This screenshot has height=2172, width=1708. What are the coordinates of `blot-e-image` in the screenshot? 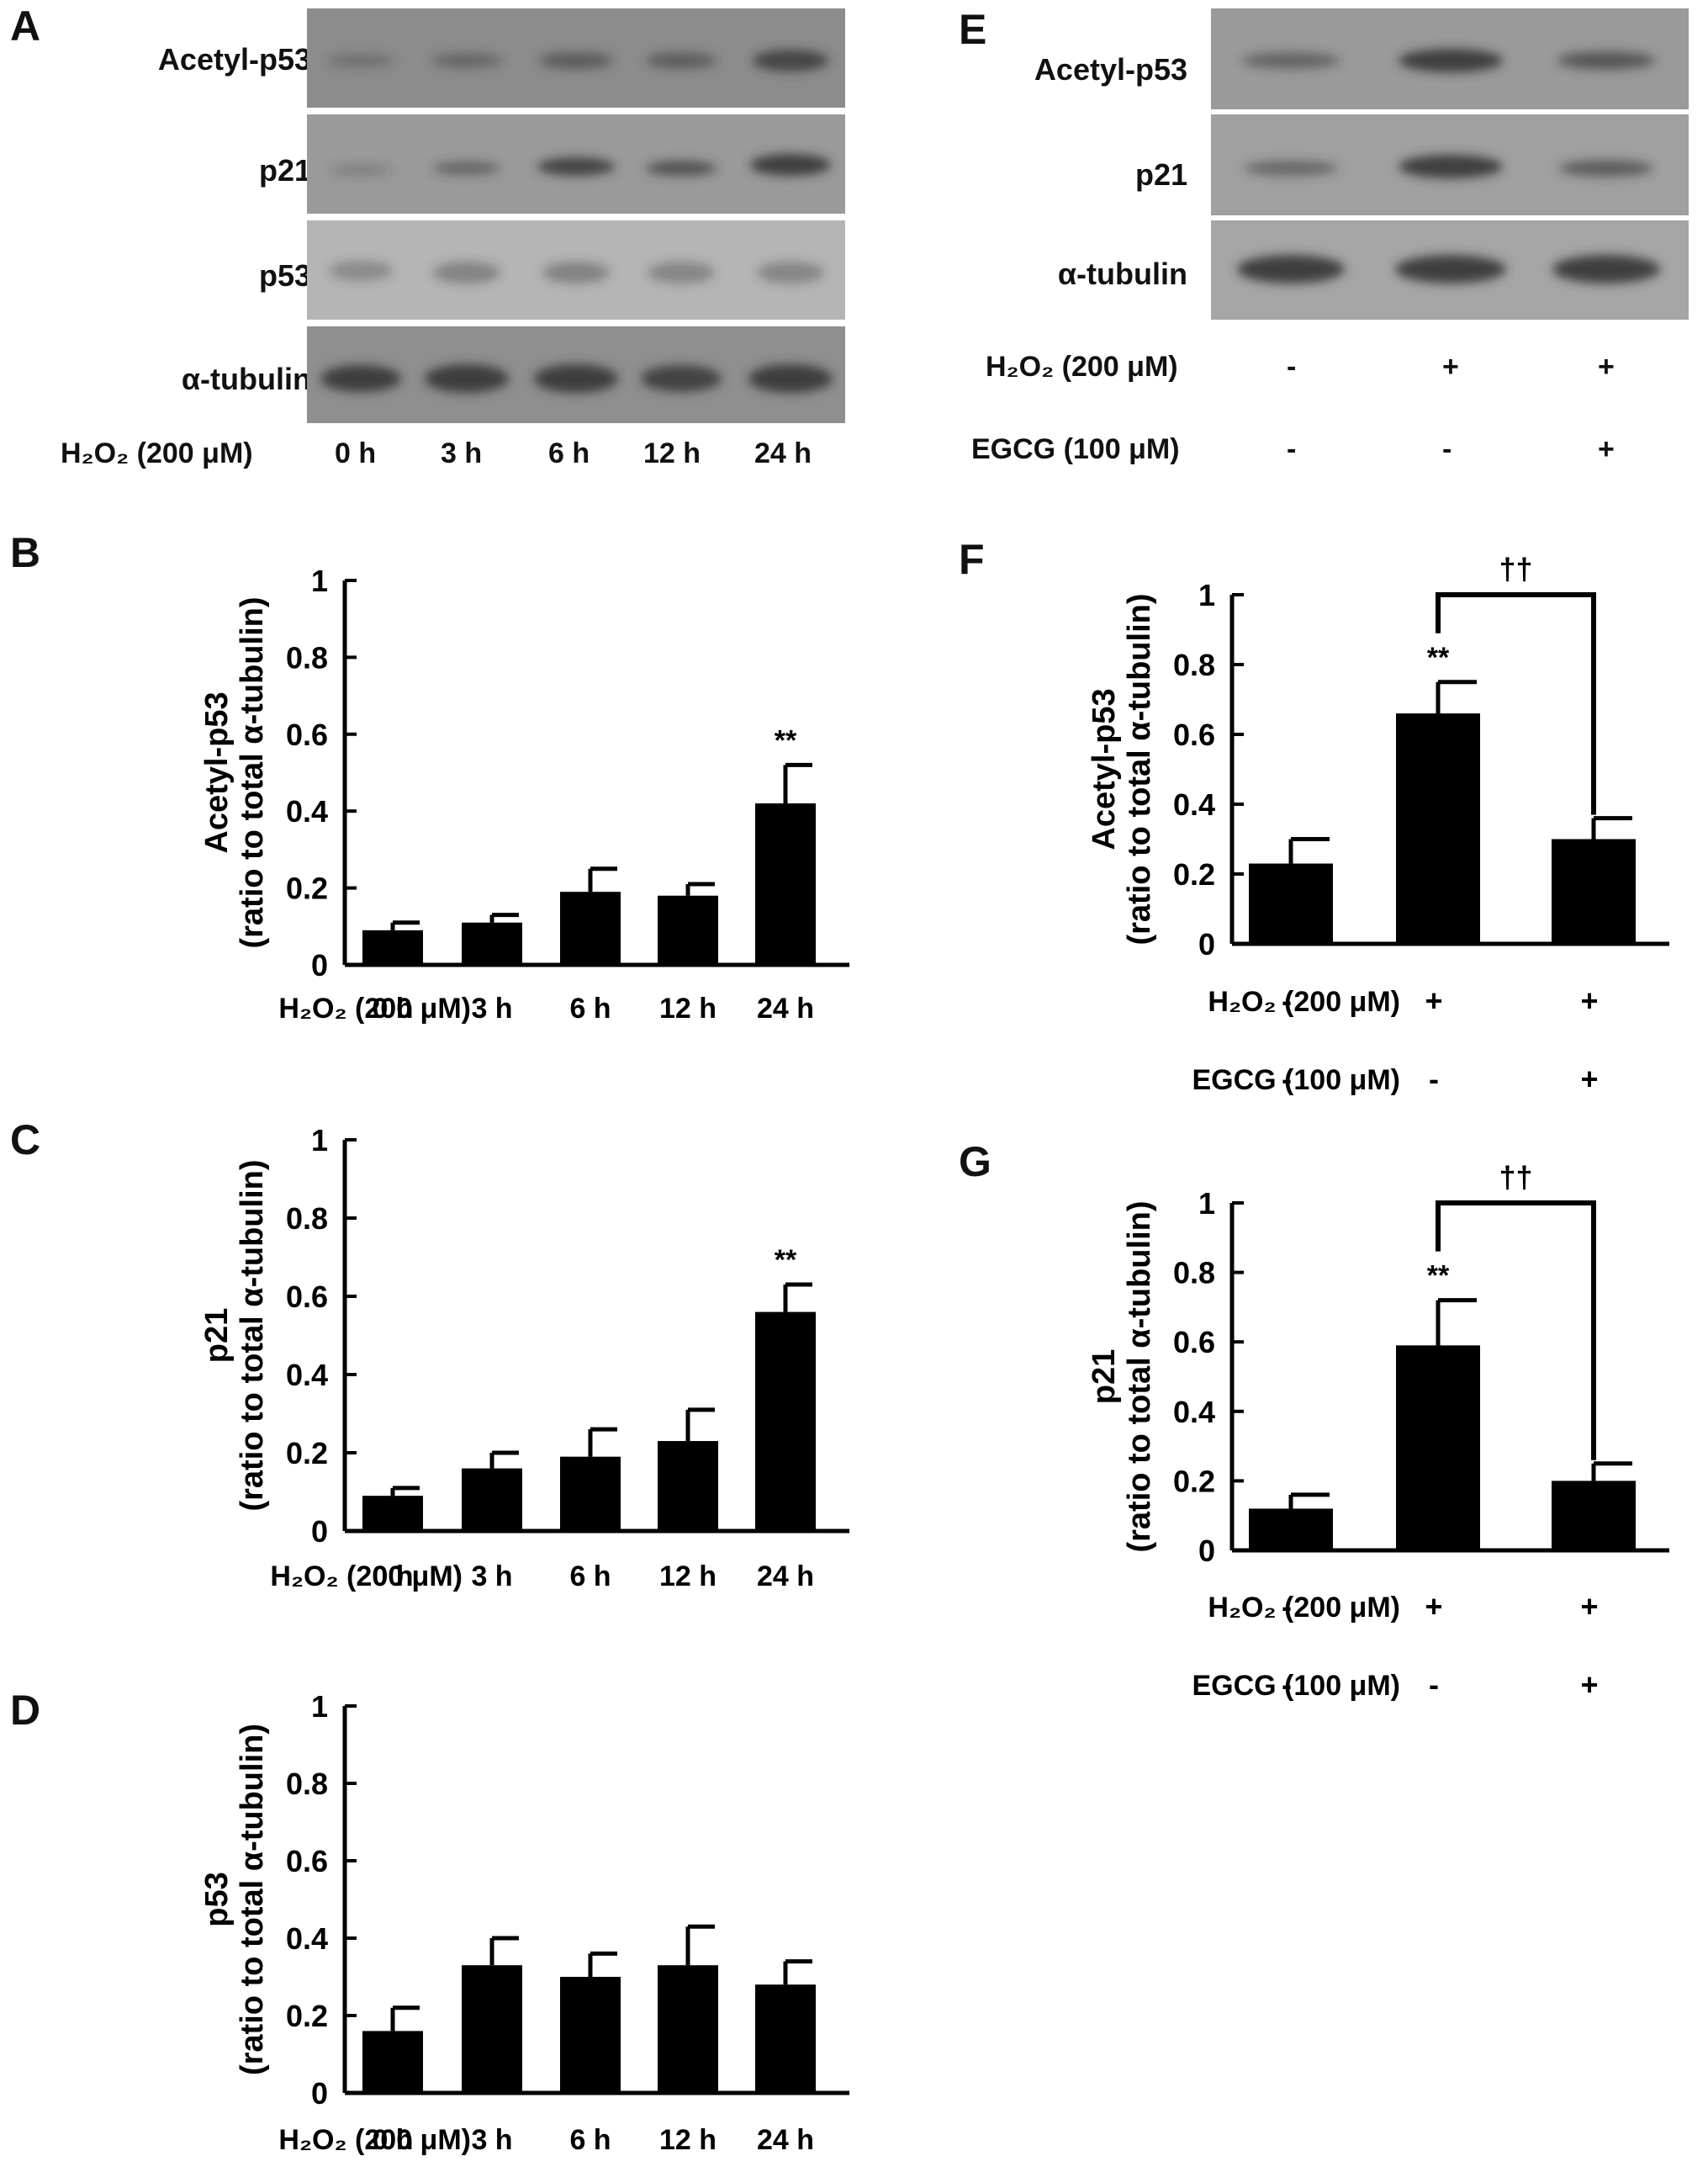 It's located at (1450, 164).